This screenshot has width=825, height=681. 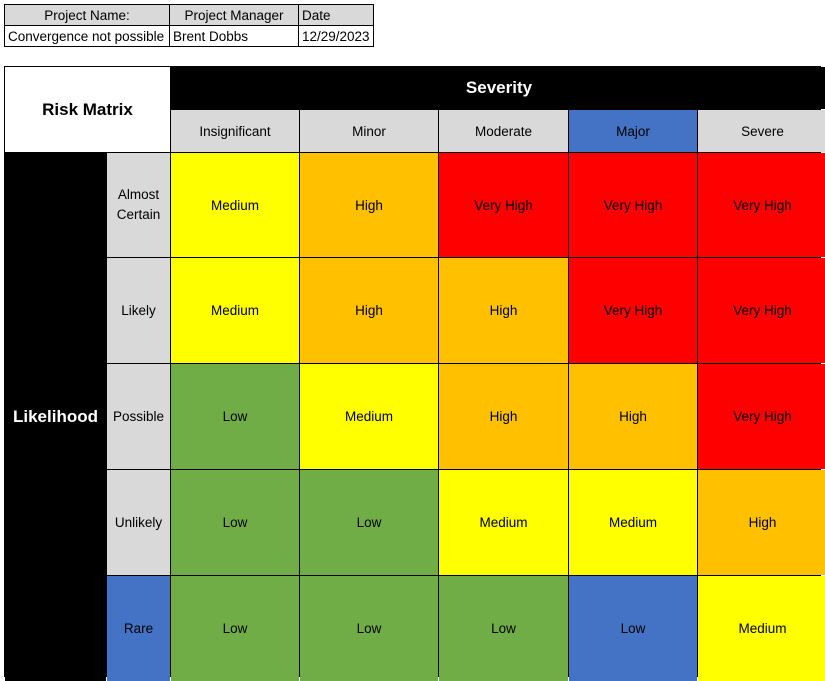 What do you see at coordinates (87, 109) in the screenshot?
I see `risk-matrix-title: Risk Matrix` at bounding box center [87, 109].